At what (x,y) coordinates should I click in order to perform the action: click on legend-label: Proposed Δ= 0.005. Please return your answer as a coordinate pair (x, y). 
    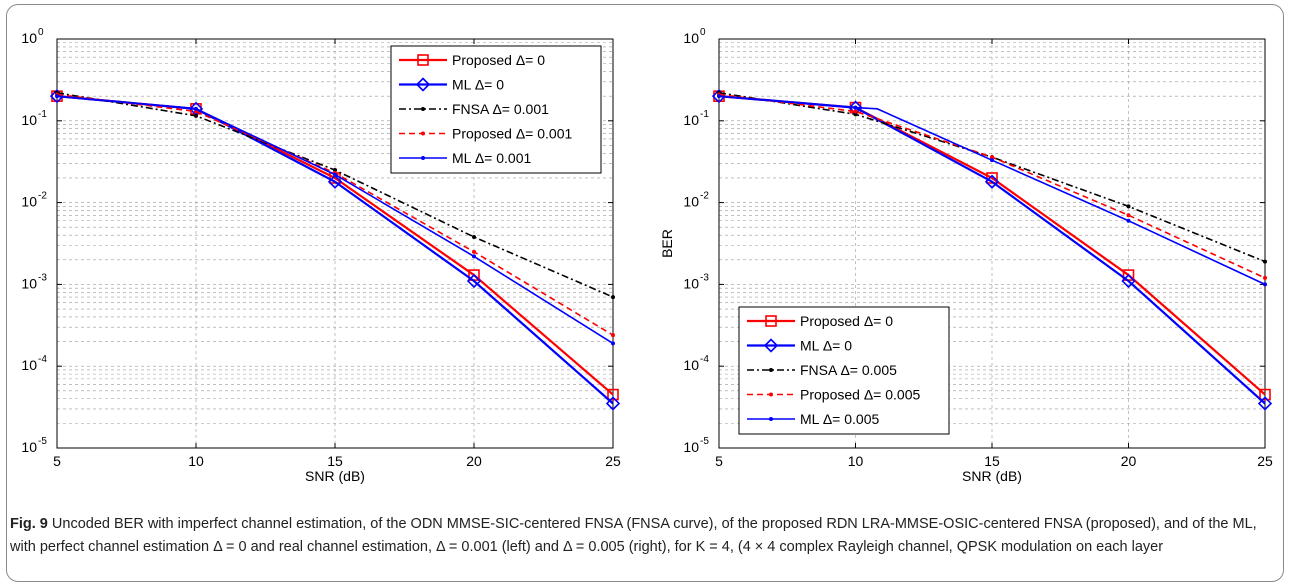
    Looking at the image, I should click on (860, 395).